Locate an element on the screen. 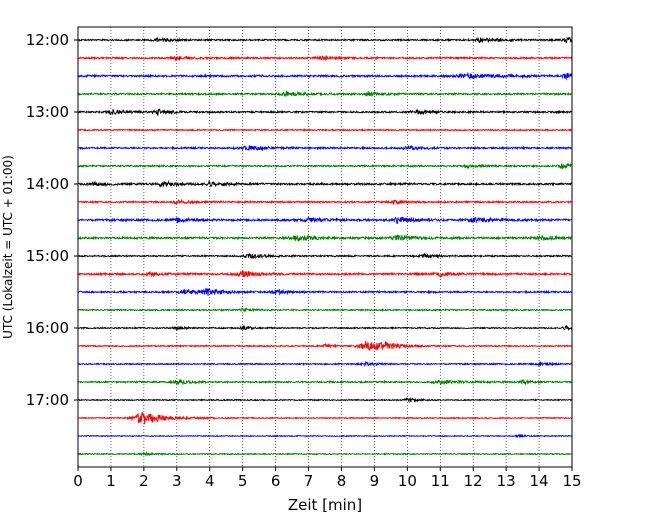  x-tick-label: 10 is located at coordinates (407, 481).